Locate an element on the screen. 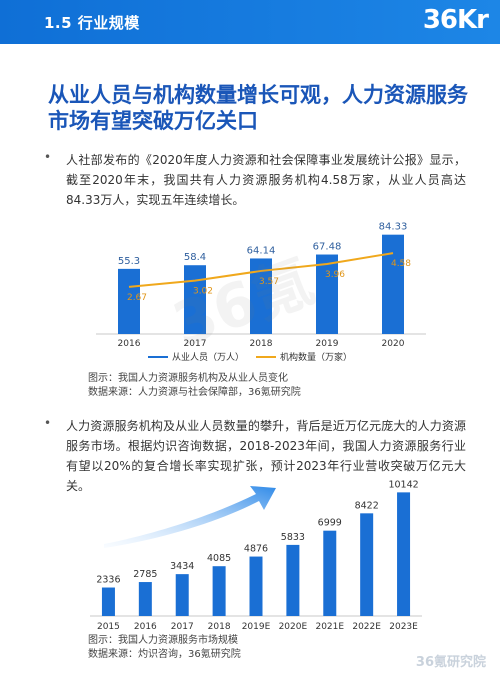 Image resolution: width=500 pixels, height=674 pixels. line-label-institutions: 2.67 is located at coordinates (137, 298).